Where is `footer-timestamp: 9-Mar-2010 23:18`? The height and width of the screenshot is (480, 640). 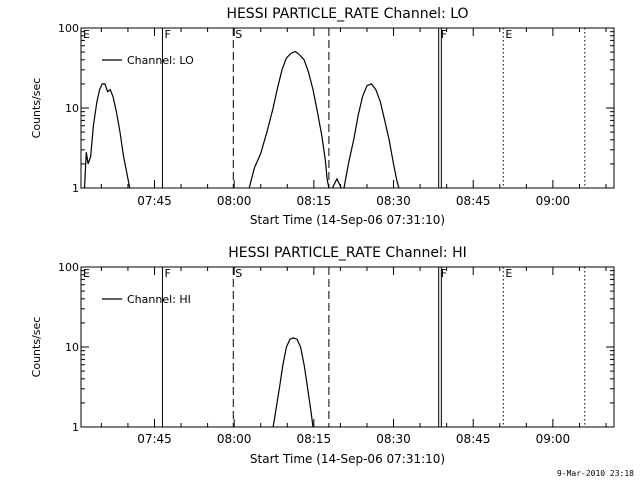 footer-timestamp: 9-Mar-2010 23:18 is located at coordinates (595, 473).